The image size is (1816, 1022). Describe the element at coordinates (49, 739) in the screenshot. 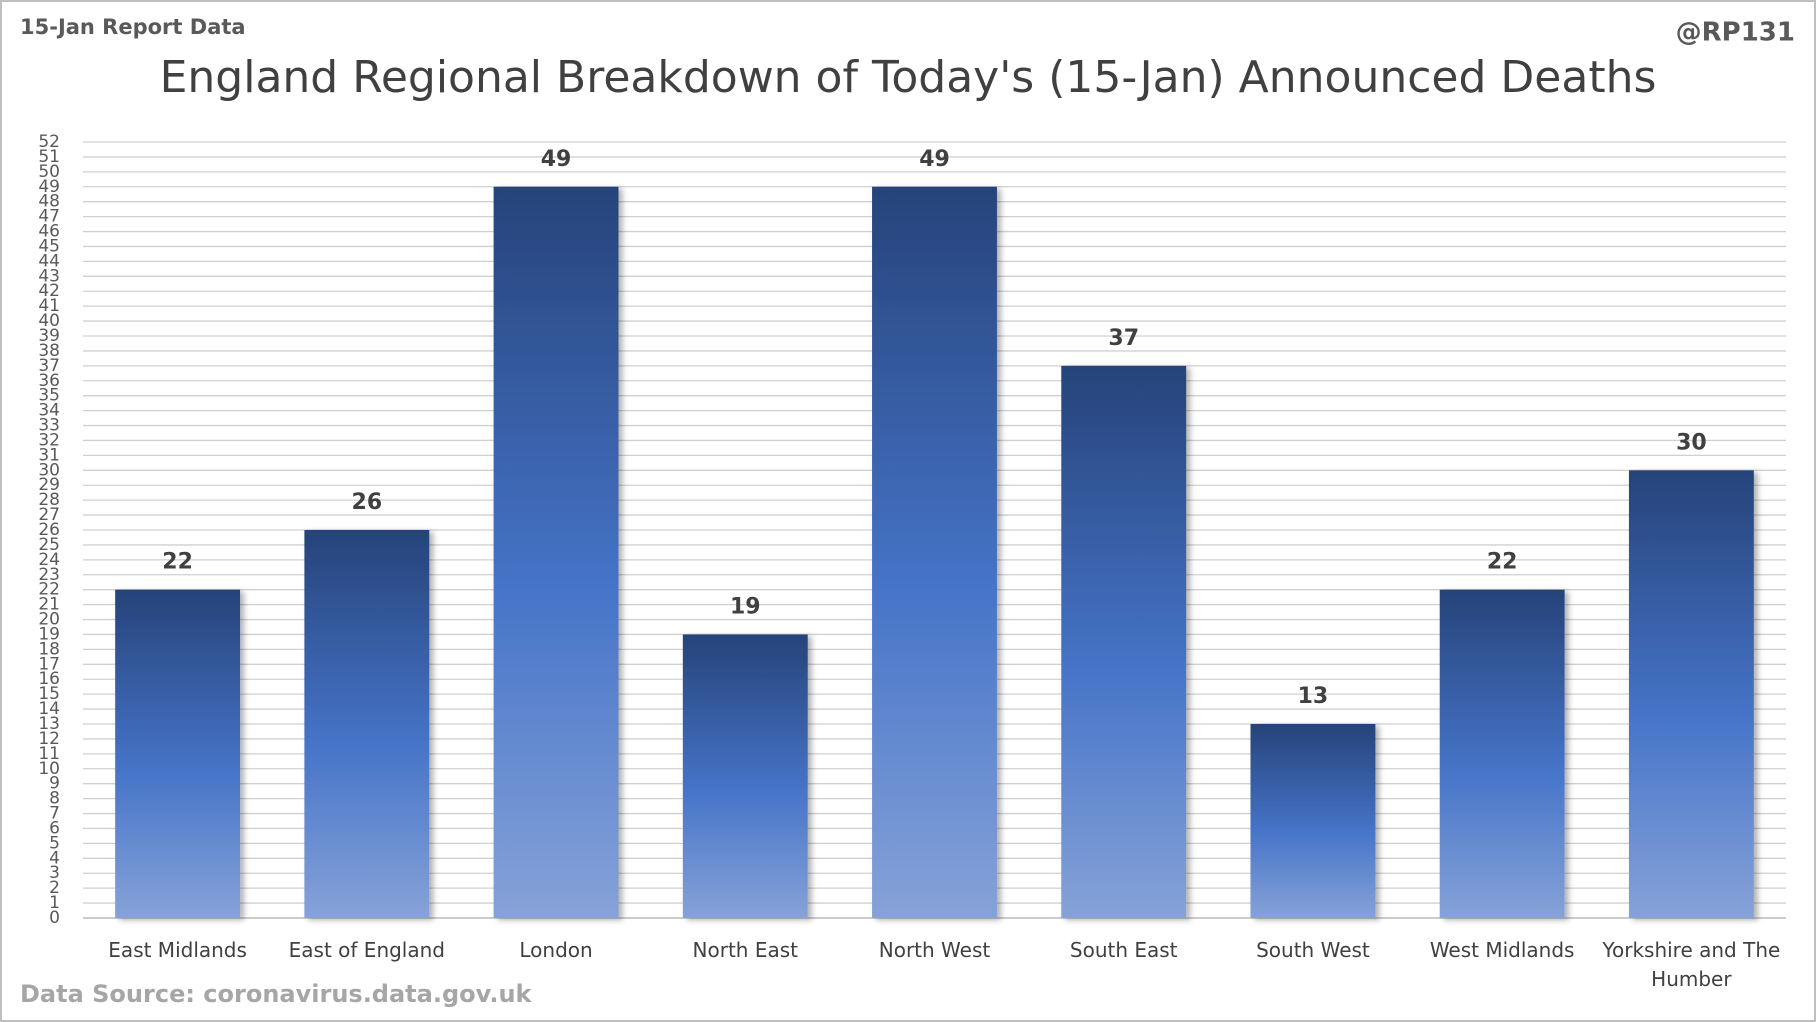

I see `y-tick-label: 12` at that location.